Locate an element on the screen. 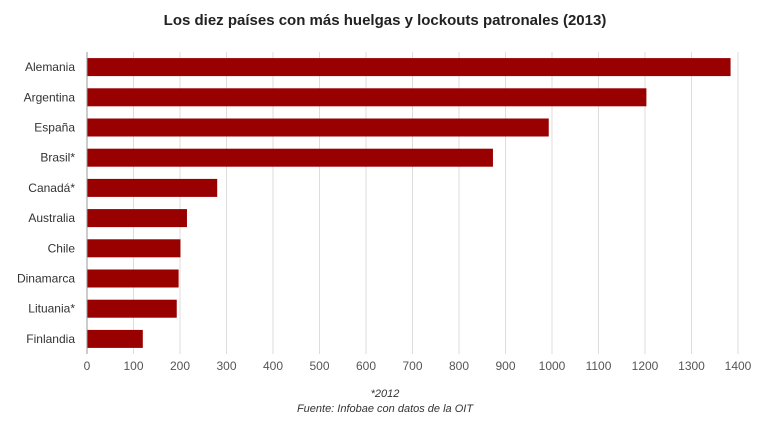 The width and height of the screenshot is (770, 433). x-tick-label: 1200 is located at coordinates (645, 366).